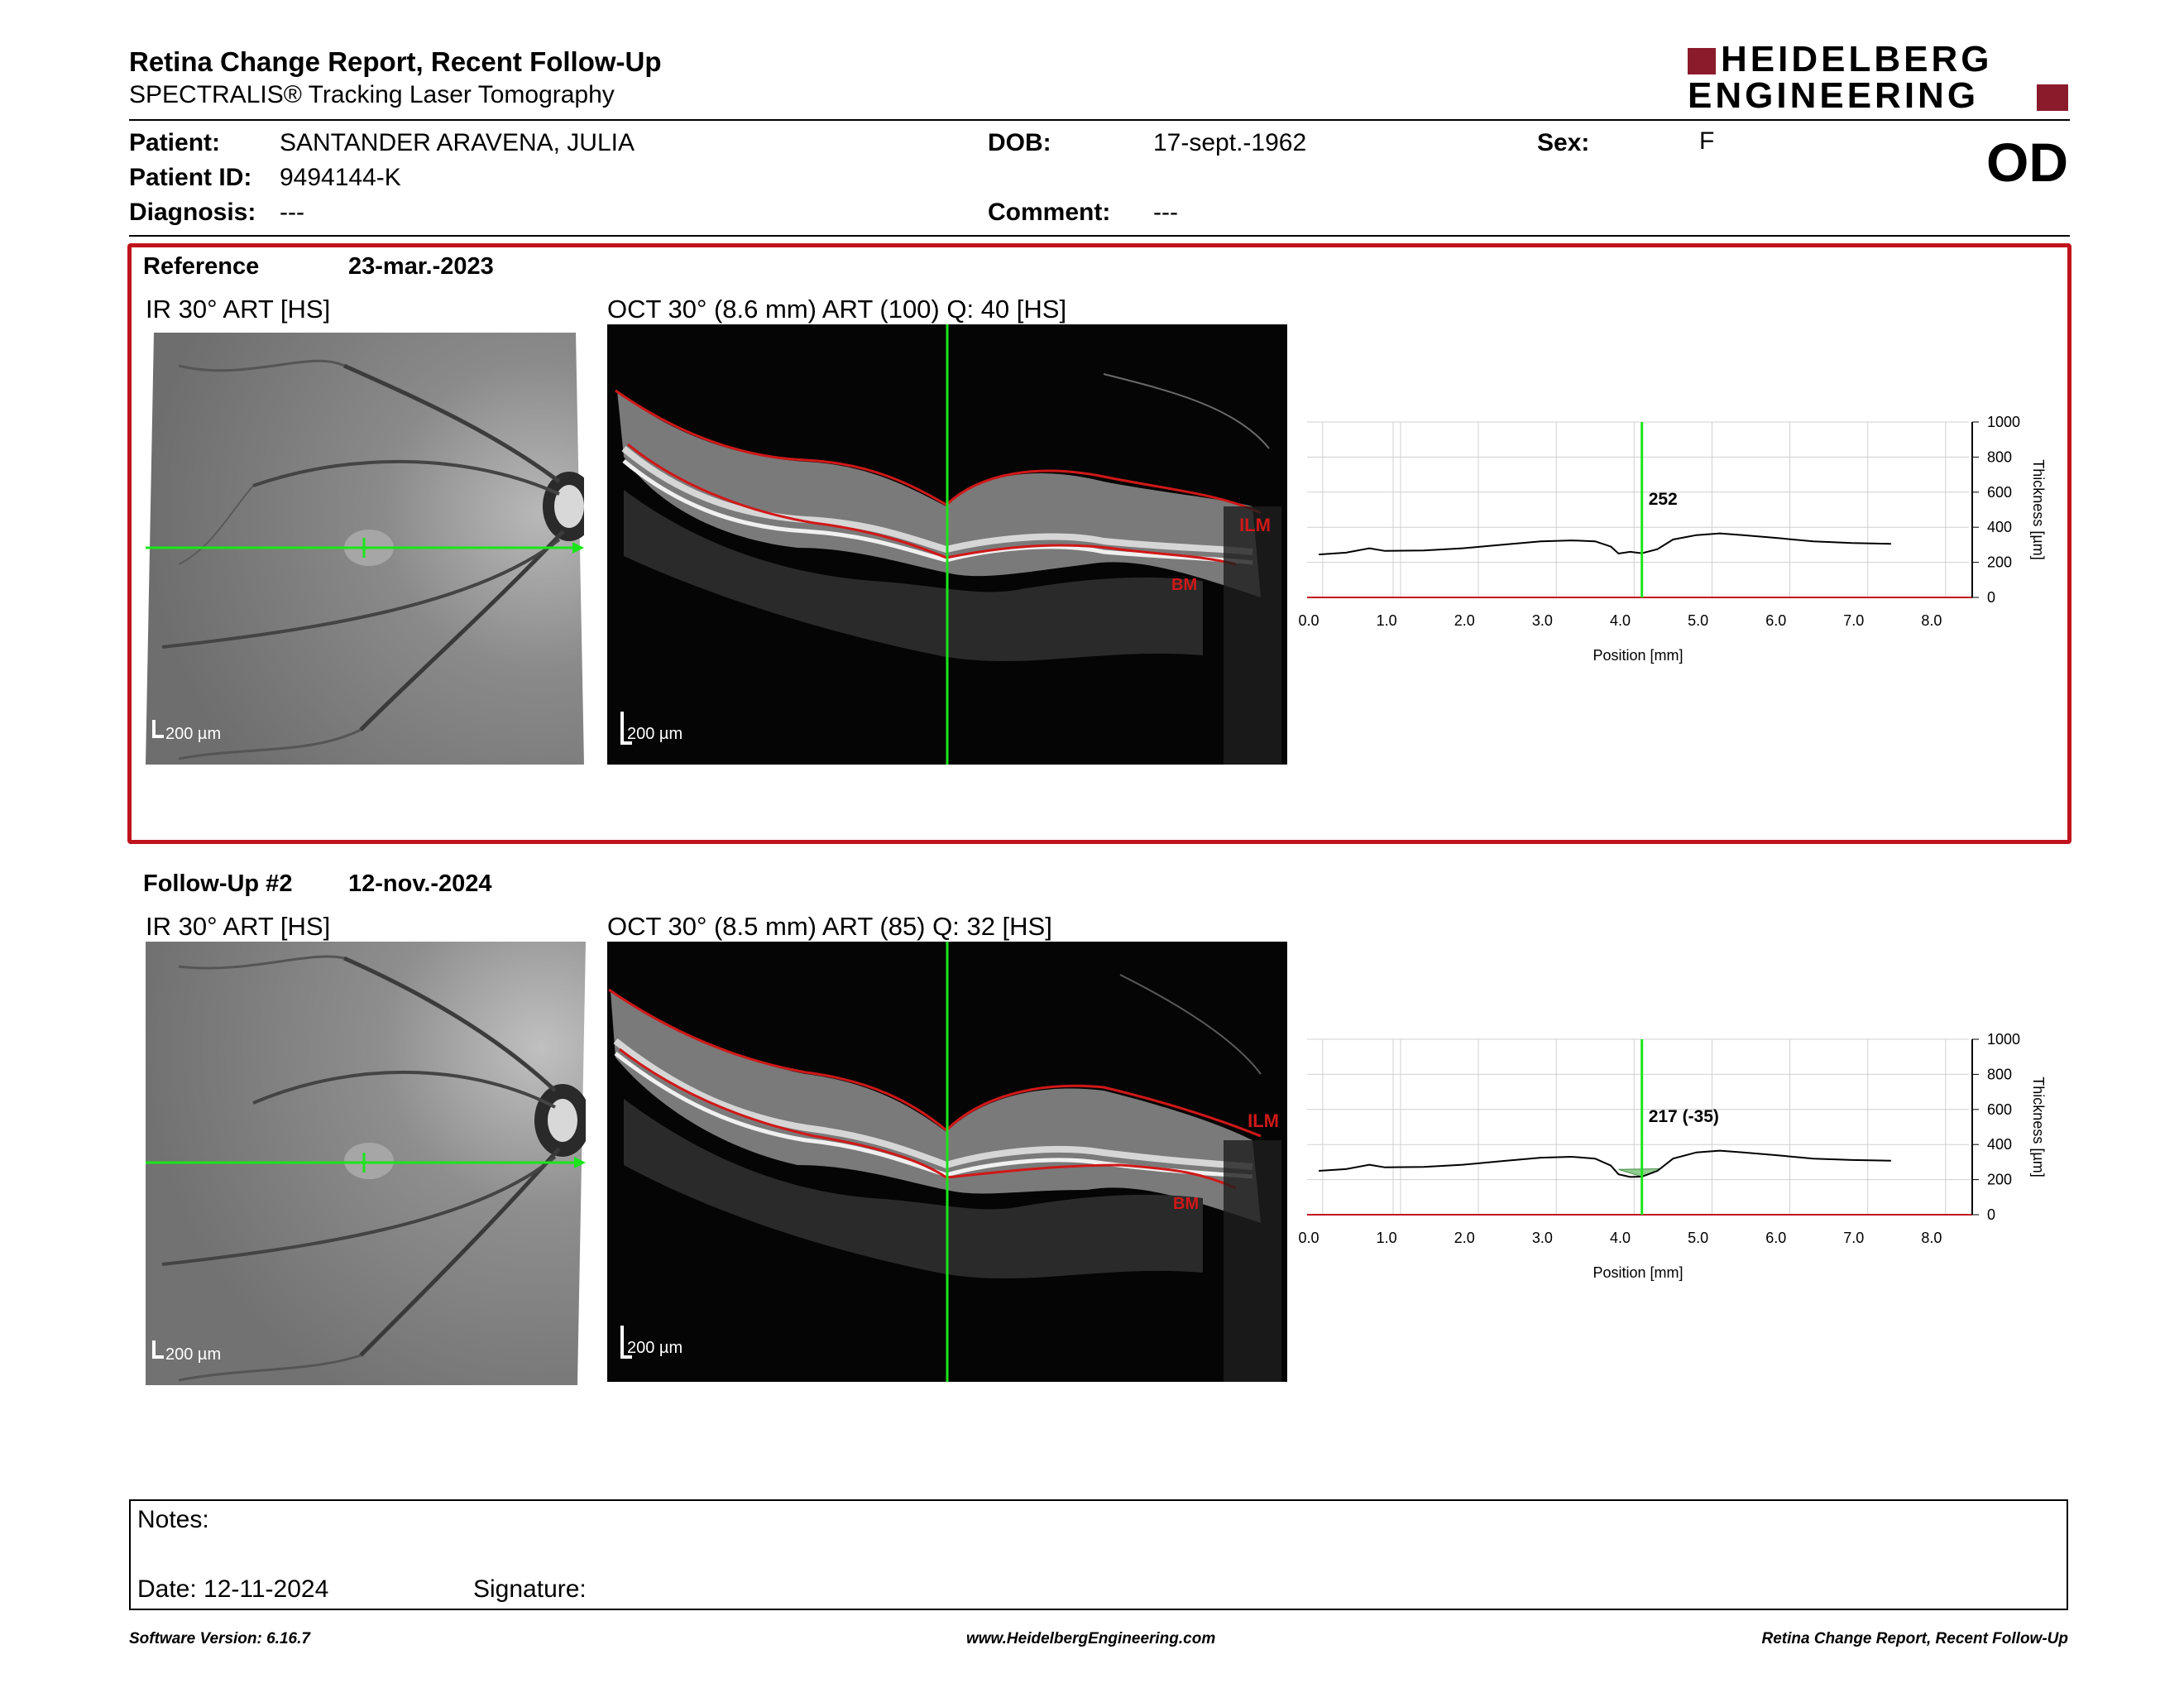  Describe the element at coordinates (655, 734) in the screenshot. I see `reference-oct-scale-label: 200 µm` at that location.